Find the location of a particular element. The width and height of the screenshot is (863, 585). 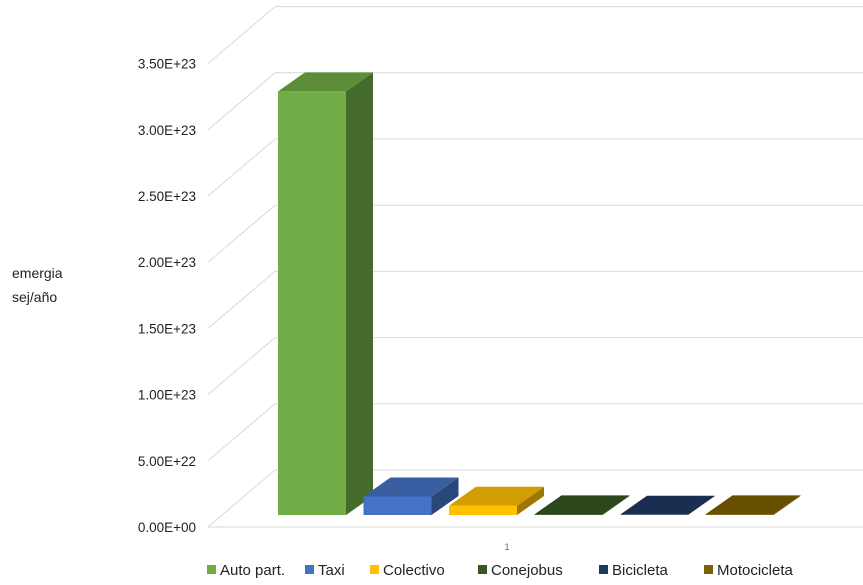

legend-item: Auto part. is located at coordinates (246, 570).